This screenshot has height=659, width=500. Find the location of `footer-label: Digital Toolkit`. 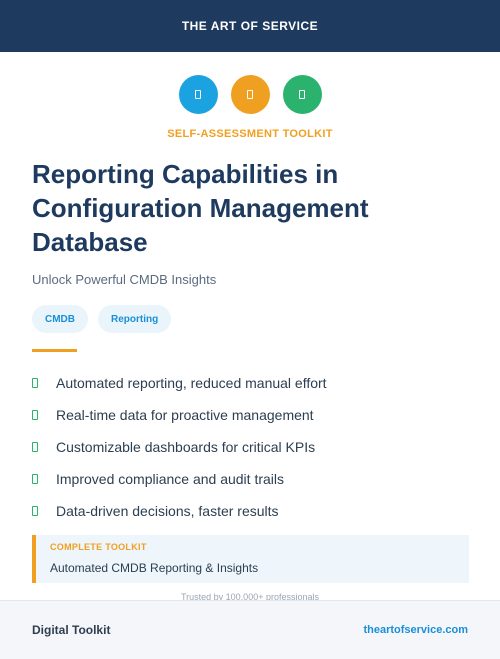

footer-label: Digital Toolkit is located at coordinates (71, 630).